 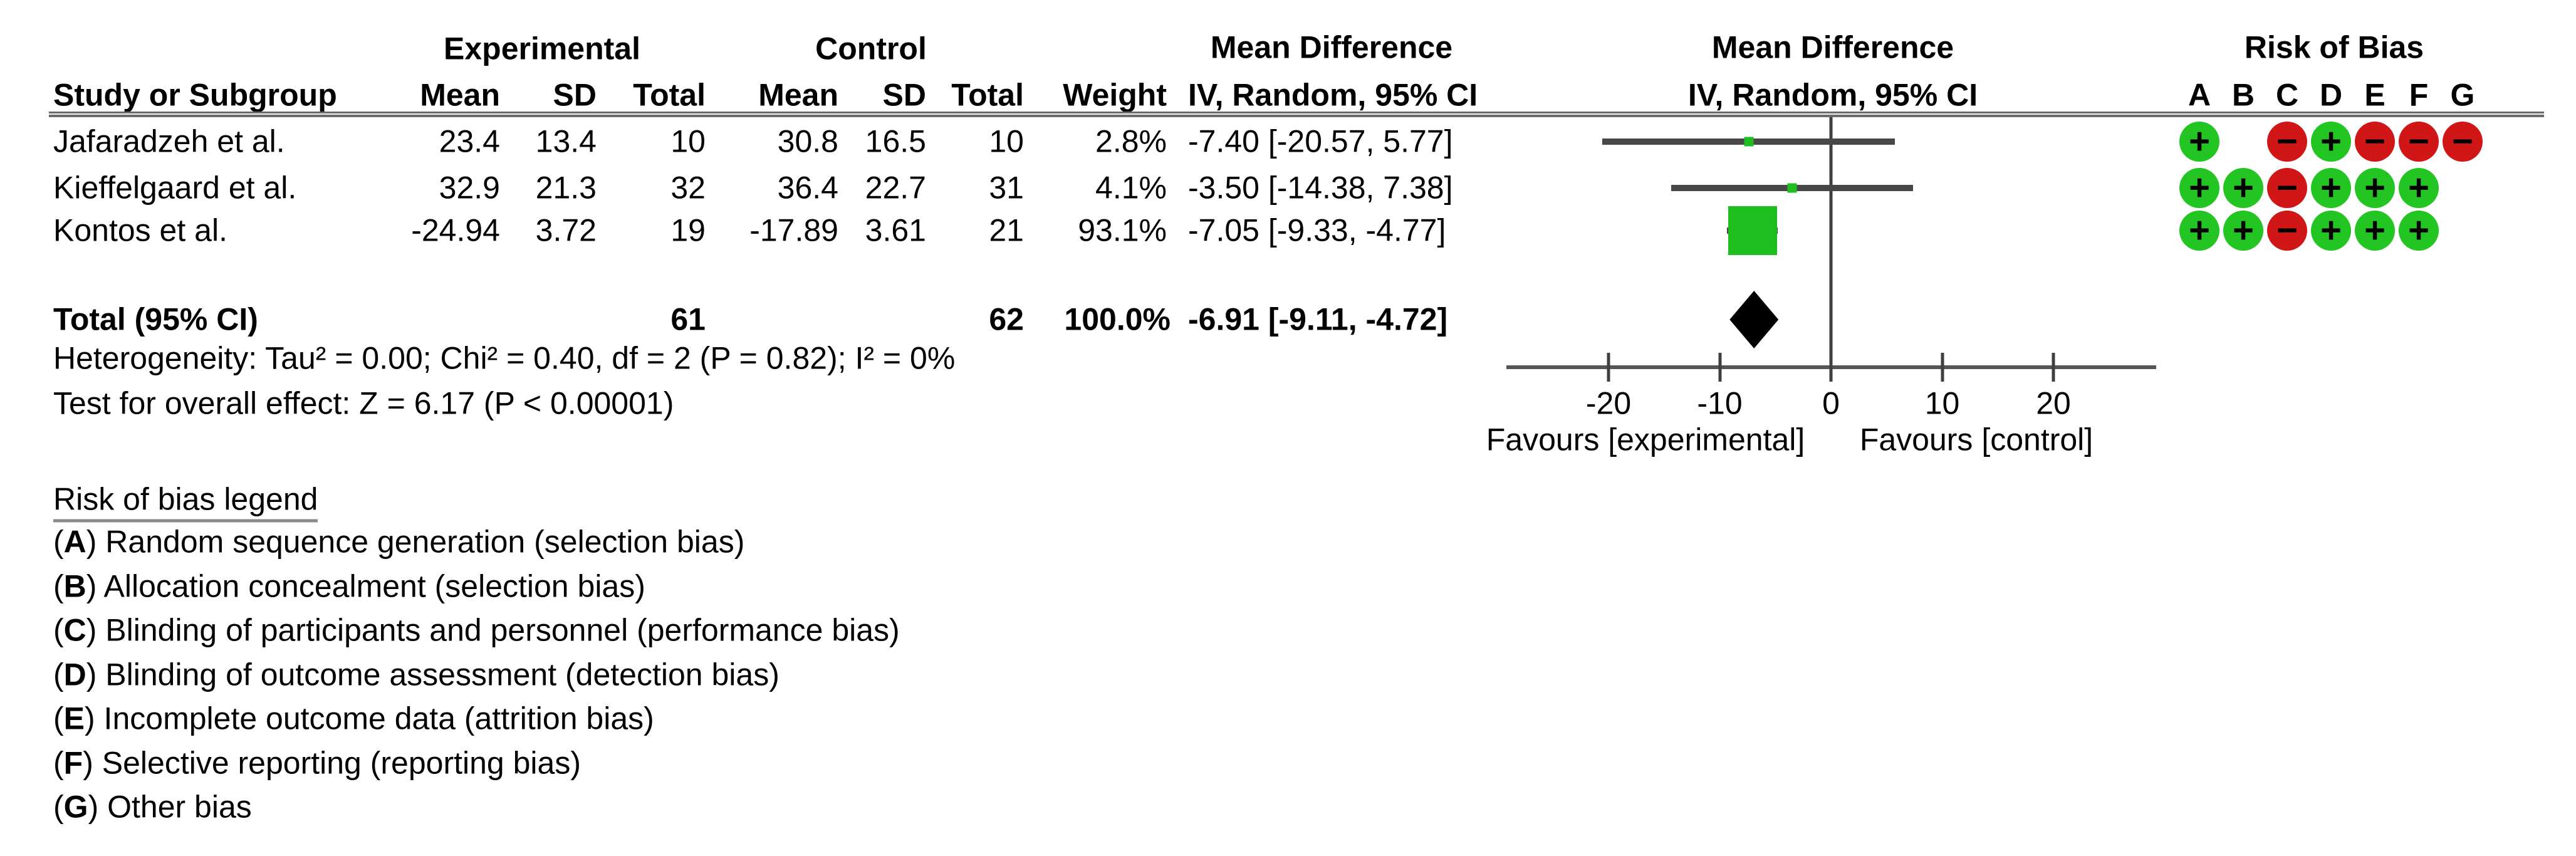 I want to click on axis-tick-label: 10, so click(x=1942, y=403).